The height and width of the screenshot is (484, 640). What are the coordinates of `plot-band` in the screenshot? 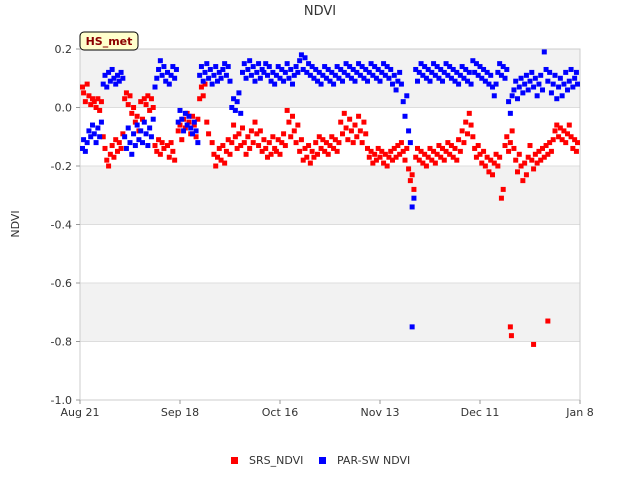 It's located at (330, 312).